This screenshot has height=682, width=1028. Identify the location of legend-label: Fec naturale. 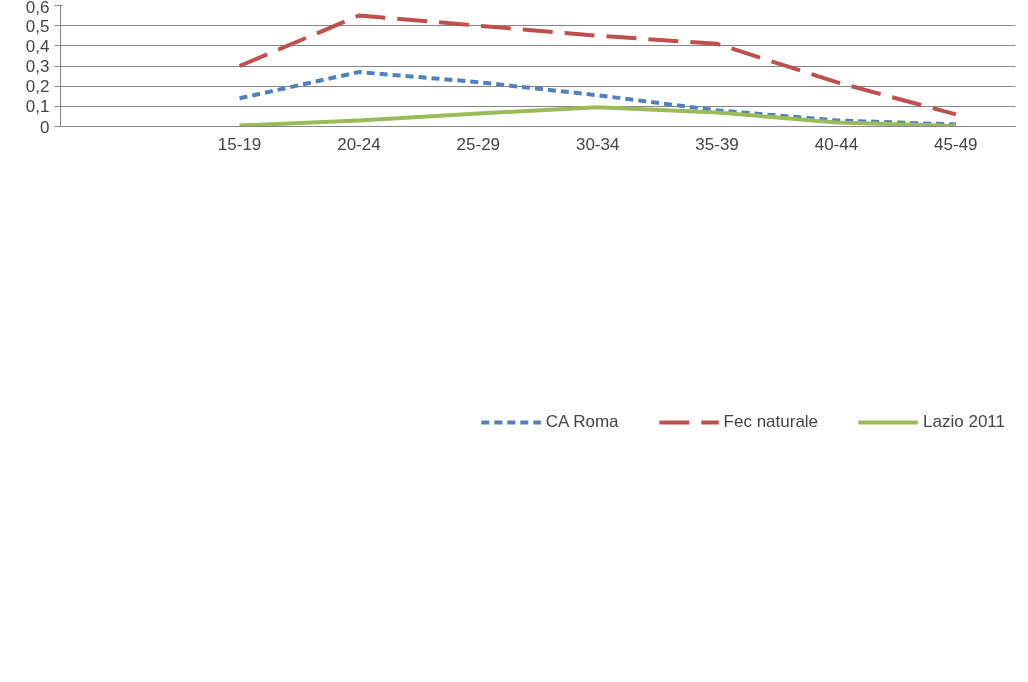
(771, 422).